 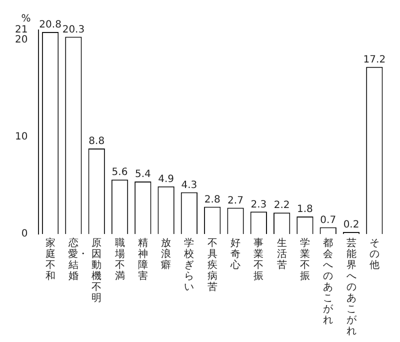 What do you see at coordinates (50, 25) in the screenshot?
I see `data-label: 20.8` at bounding box center [50, 25].